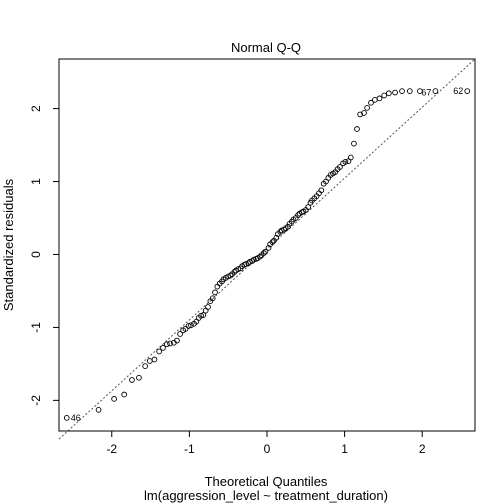 This screenshot has height=504, width=504. Describe the element at coordinates (266, 481) in the screenshot. I see `x-axis-label: Theoretical Quantiles` at that location.